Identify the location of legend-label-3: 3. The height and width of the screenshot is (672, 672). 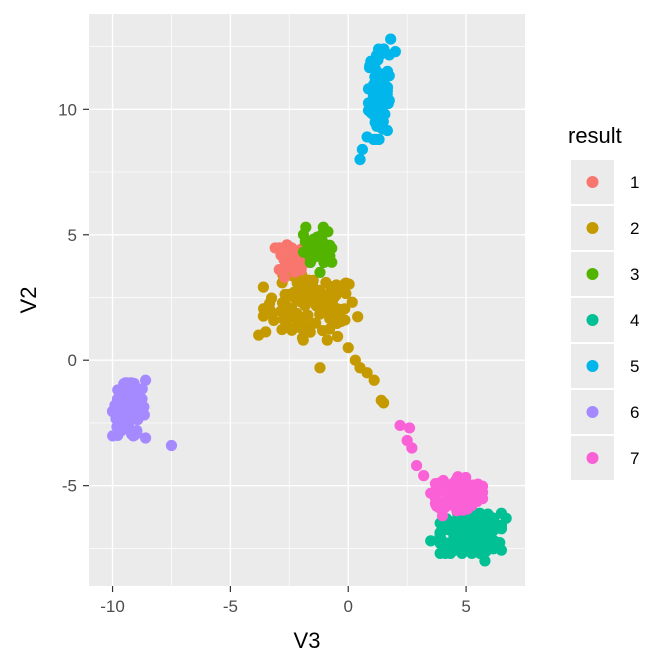
(634, 274).